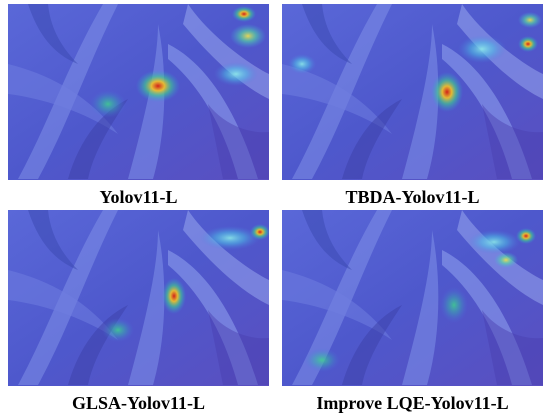  I want to click on caption: TBDA-Yolov11-L, so click(412, 197).